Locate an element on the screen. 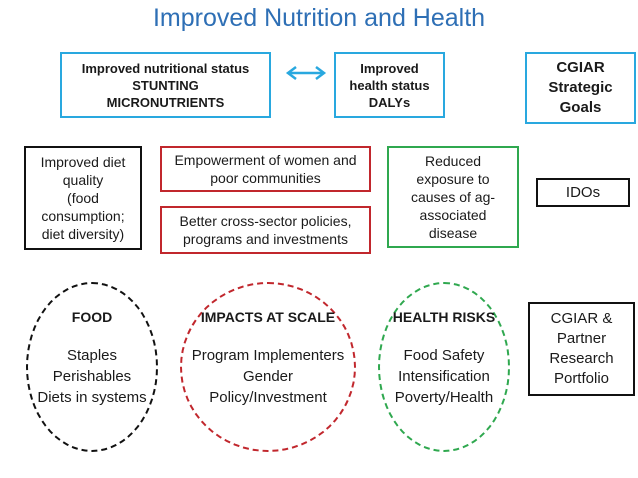  research-portfolio-box: CGIAR & Partner Research Portfolio is located at coordinates (581, 349).